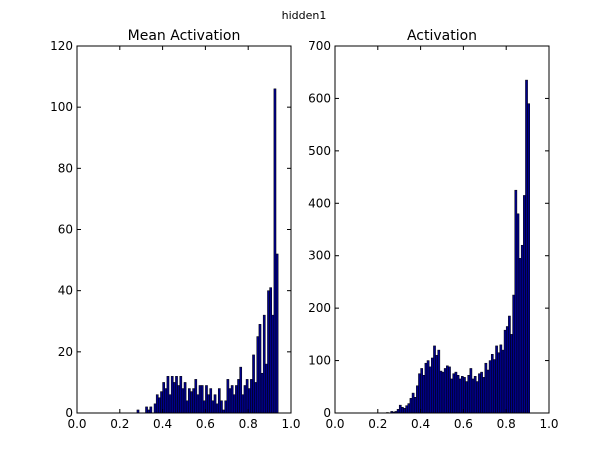 This screenshot has width=609, height=459. What do you see at coordinates (319, 308) in the screenshot?
I see `right-y-tick-label: 200` at bounding box center [319, 308].